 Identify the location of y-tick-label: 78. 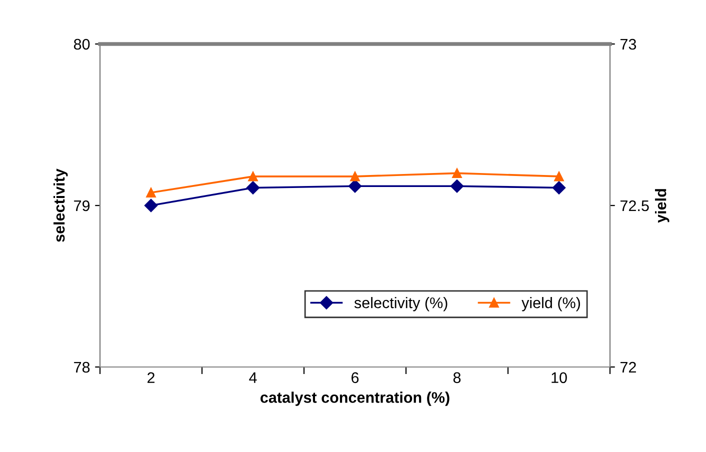
(82, 367).